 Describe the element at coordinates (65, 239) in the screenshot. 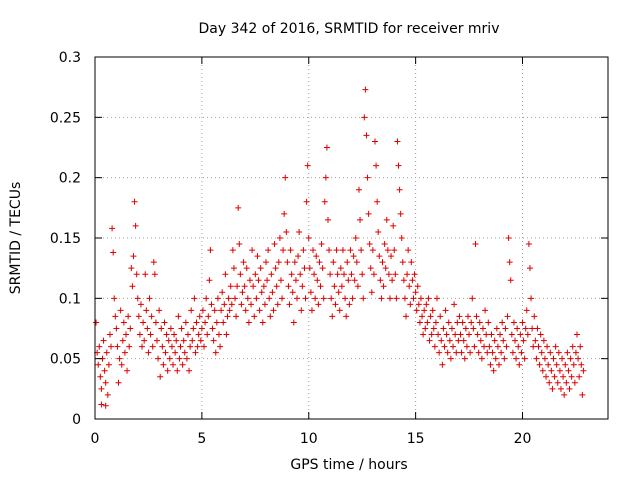

I see `y-tick-label: 0.15` at that location.